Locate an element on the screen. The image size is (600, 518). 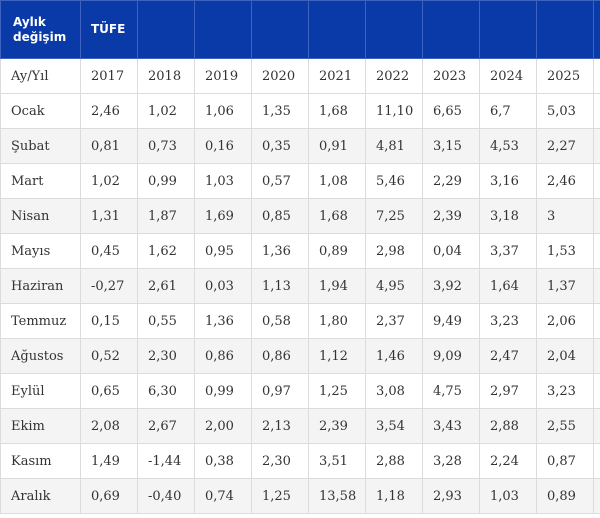
header-indicator-label: TÜFE is located at coordinates (109, 29).